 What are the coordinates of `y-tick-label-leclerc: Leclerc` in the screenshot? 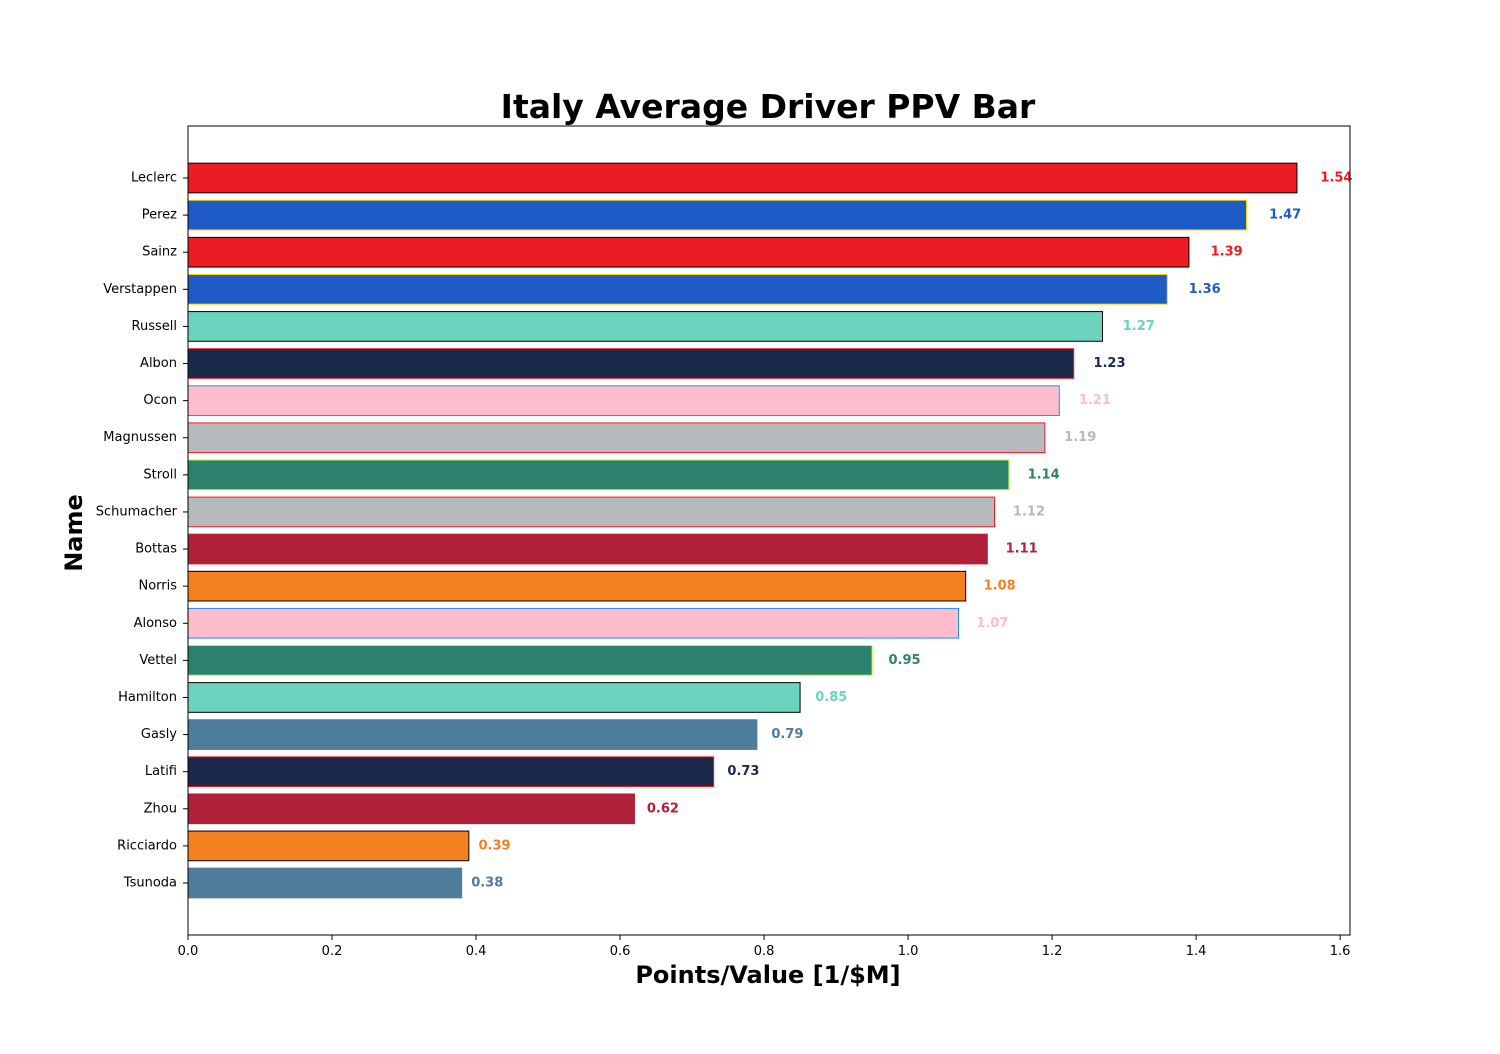 It's located at (154, 178).